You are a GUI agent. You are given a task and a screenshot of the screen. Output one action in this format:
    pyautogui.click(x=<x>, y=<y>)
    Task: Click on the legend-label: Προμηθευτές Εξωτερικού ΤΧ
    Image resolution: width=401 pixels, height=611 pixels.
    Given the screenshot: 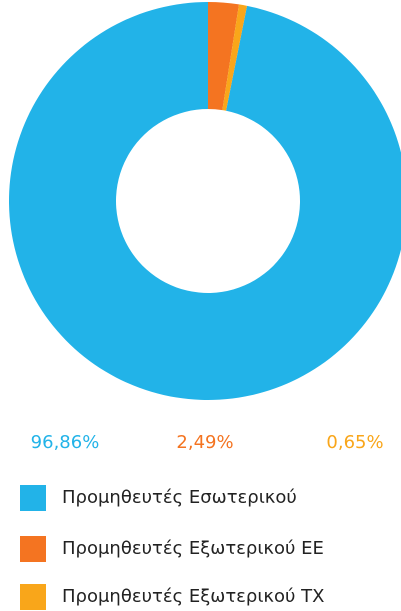 What is the action you would take?
    pyautogui.click(x=193, y=596)
    